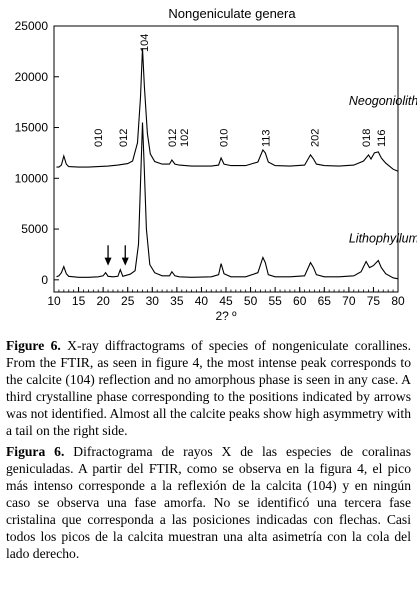 The width and height of the screenshot is (417, 589). Describe the element at coordinates (226, 316) in the screenshot. I see `x-axis-label: 2? º` at that location.